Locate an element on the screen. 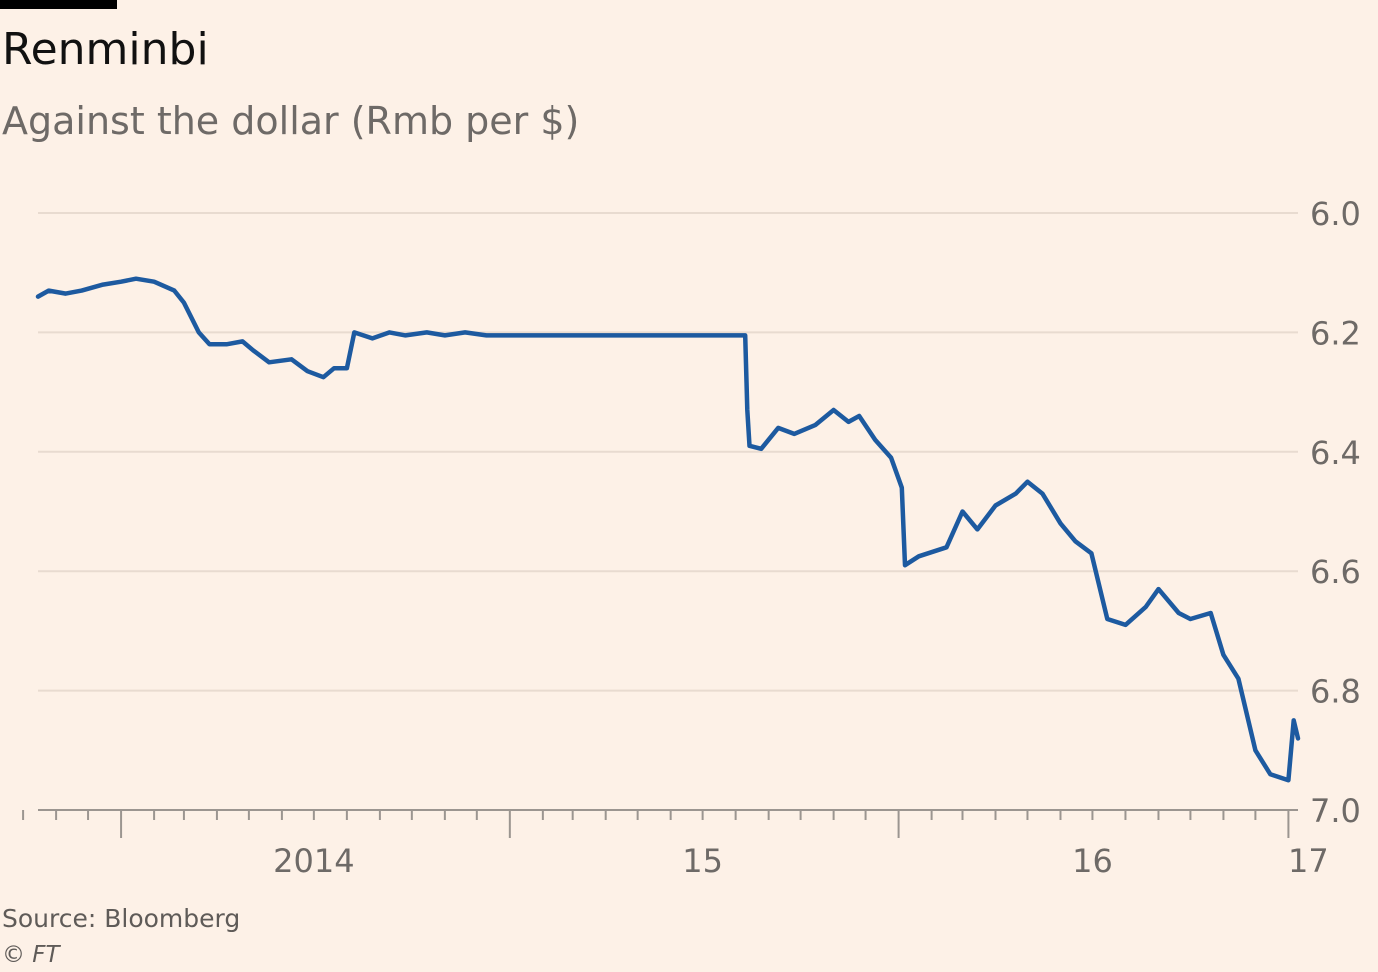 This screenshot has width=1378, height=972. chart-subtitle: Against the dollar (Rmb per $) is located at coordinates (291, 121).